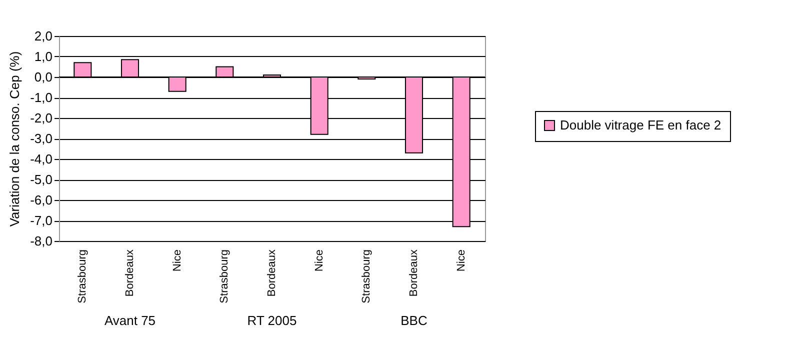 Image resolution: width=800 pixels, height=353 pixels. What do you see at coordinates (41, 138) in the screenshot?
I see `y-tick-label: -3,0` at bounding box center [41, 138].